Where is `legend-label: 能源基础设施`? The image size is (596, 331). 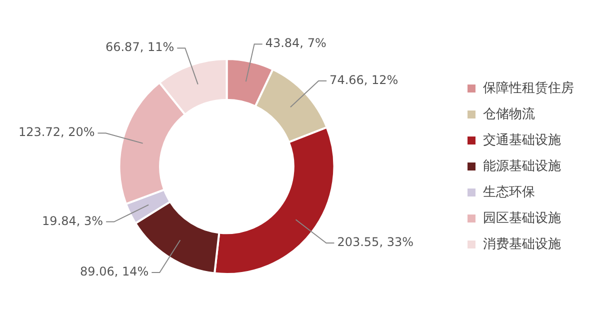
legend-label: 能源基础设施 is located at coordinates (522, 166).